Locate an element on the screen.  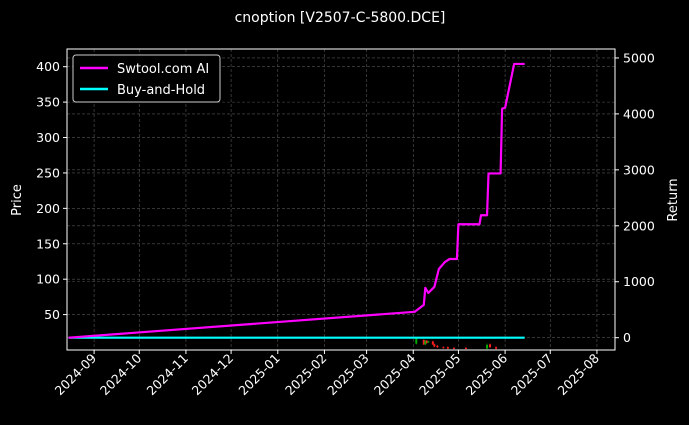
y-tick-label: 100 is located at coordinates (48, 279).